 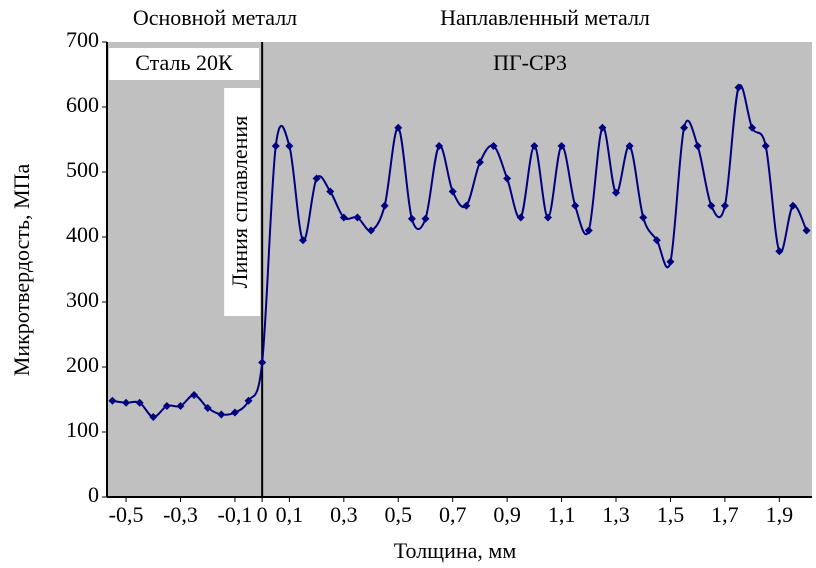 What do you see at coordinates (82, 169) in the screenshot?
I see `y-tick-label: 500` at bounding box center [82, 169].